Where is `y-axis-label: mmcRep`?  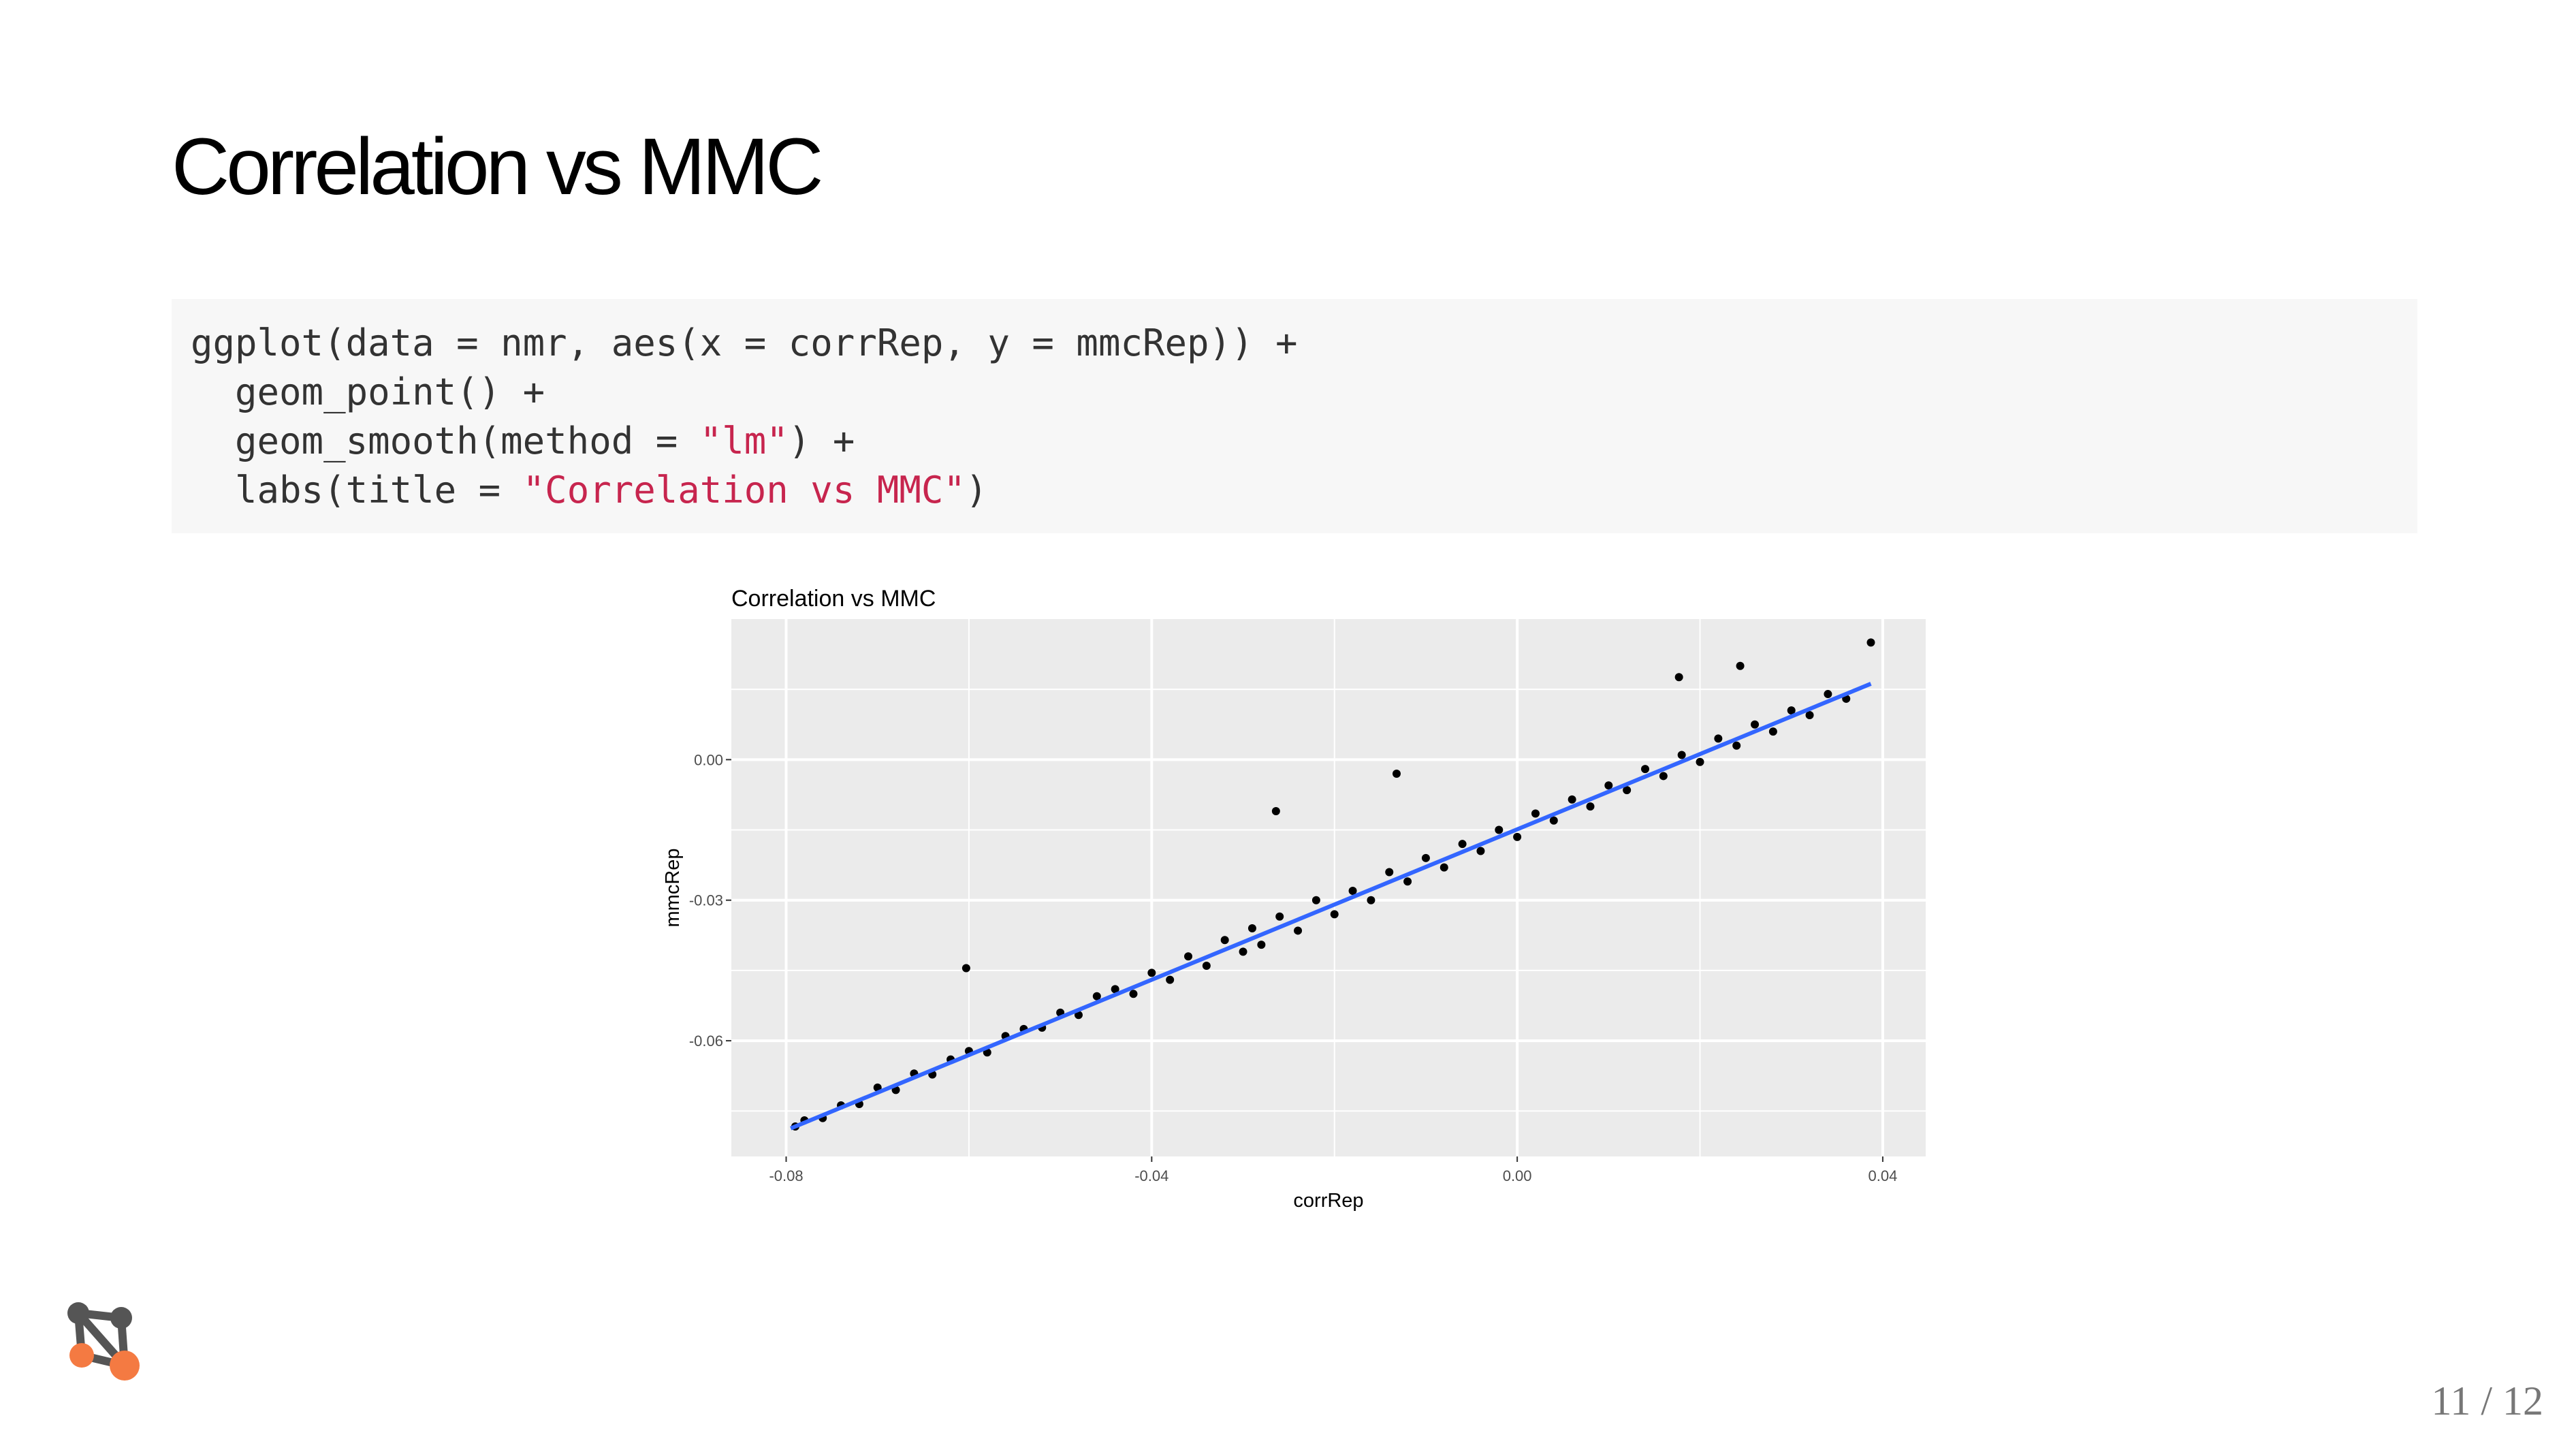 y-axis-label: mmcRep is located at coordinates (673, 888).